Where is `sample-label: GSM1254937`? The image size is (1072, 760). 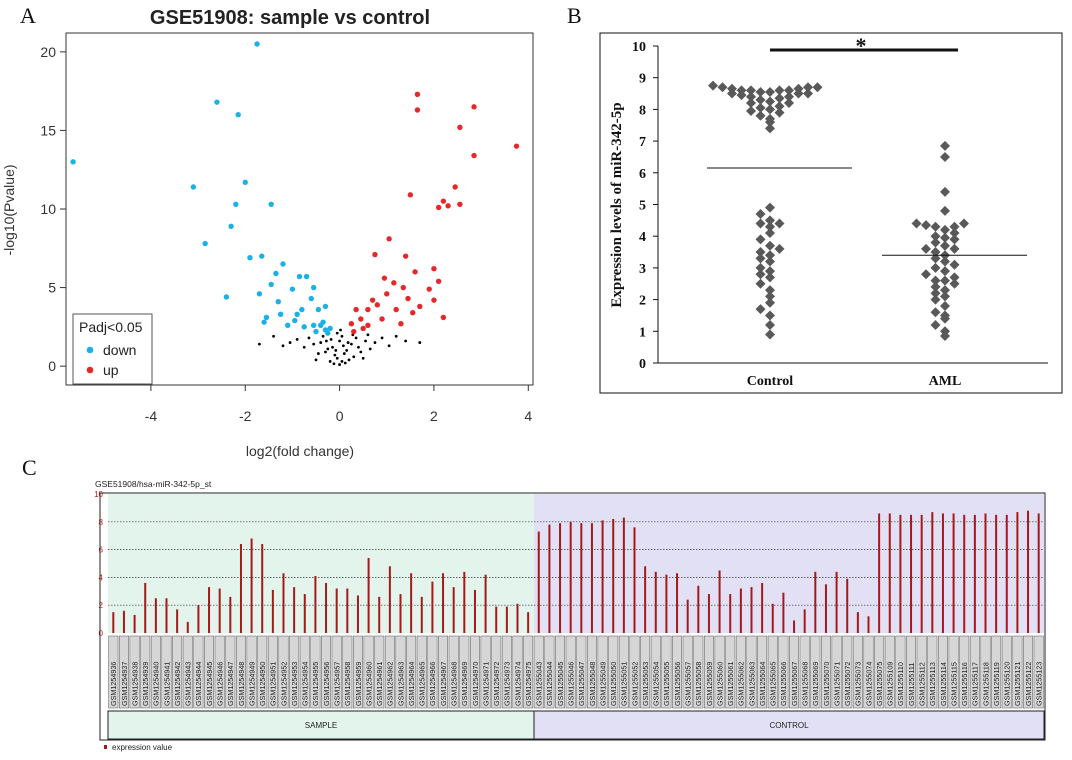 sample-label: GSM1254937 is located at coordinates (124, 684).